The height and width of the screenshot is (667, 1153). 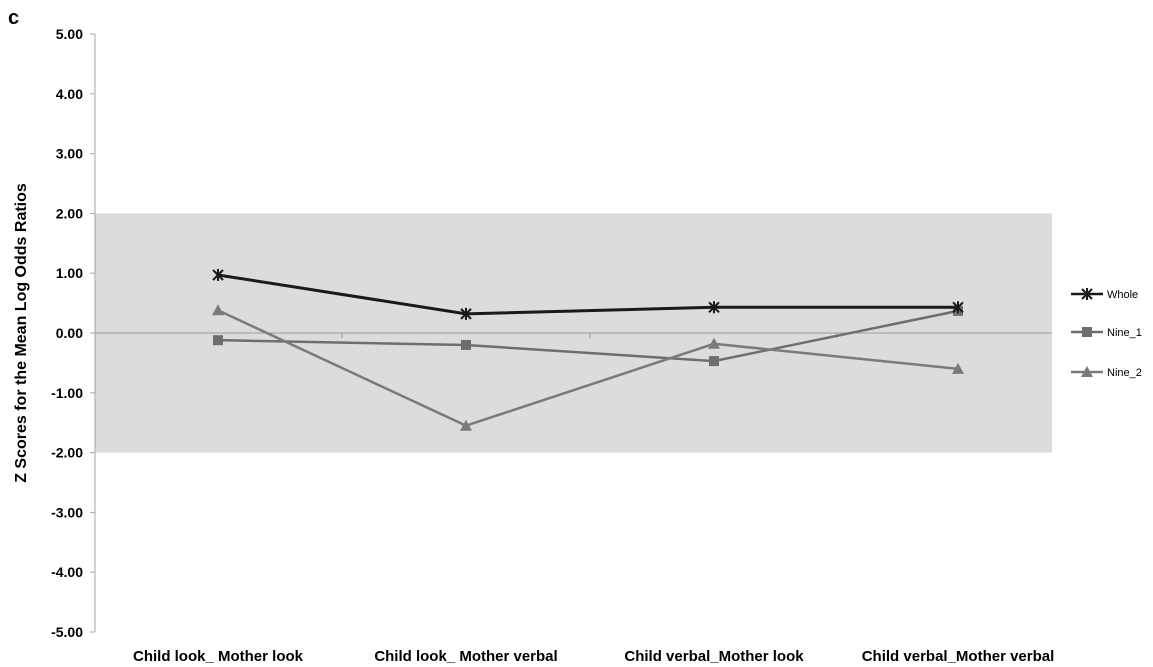 I want to click on series-whole, so click(x=588, y=294).